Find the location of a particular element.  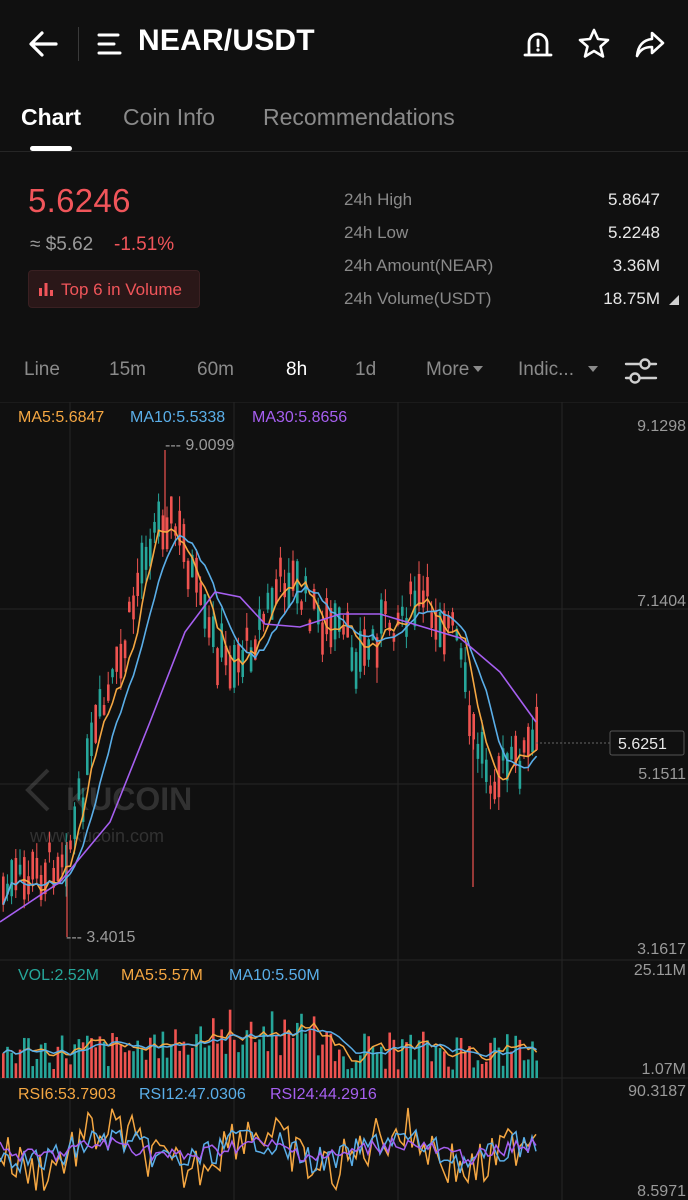

volume-rank-text: Top 6 in Volume is located at coordinates (121, 289).